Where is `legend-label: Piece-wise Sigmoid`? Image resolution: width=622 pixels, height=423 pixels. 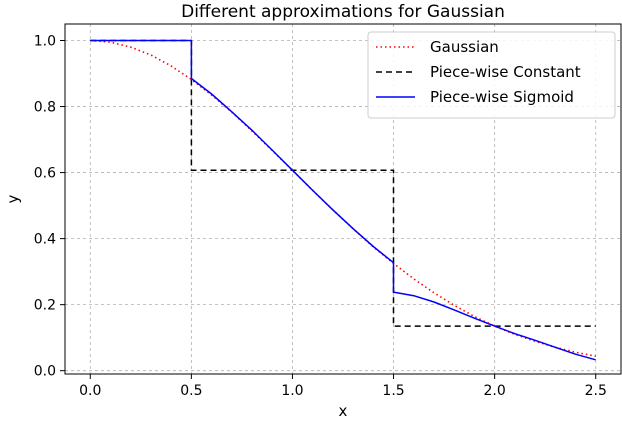
legend-label: Piece-wise Sigmoid is located at coordinates (502, 97).